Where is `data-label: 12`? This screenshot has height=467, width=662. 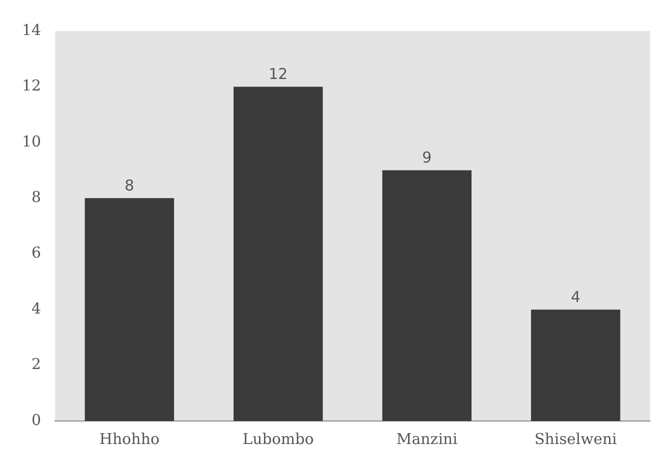 data-label: 12 is located at coordinates (278, 74).